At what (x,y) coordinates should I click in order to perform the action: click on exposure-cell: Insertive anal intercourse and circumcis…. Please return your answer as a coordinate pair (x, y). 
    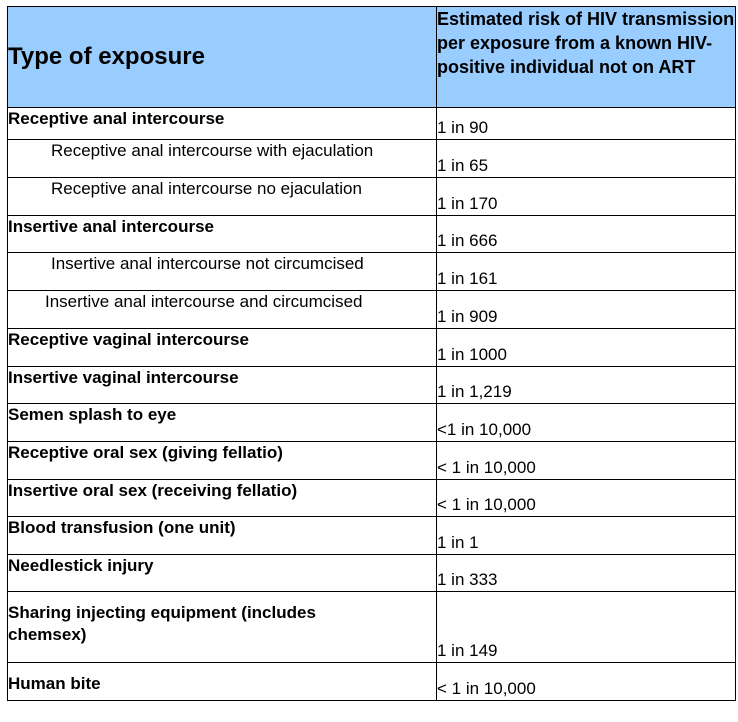
    Looking at the image, I should click on (222, 309).